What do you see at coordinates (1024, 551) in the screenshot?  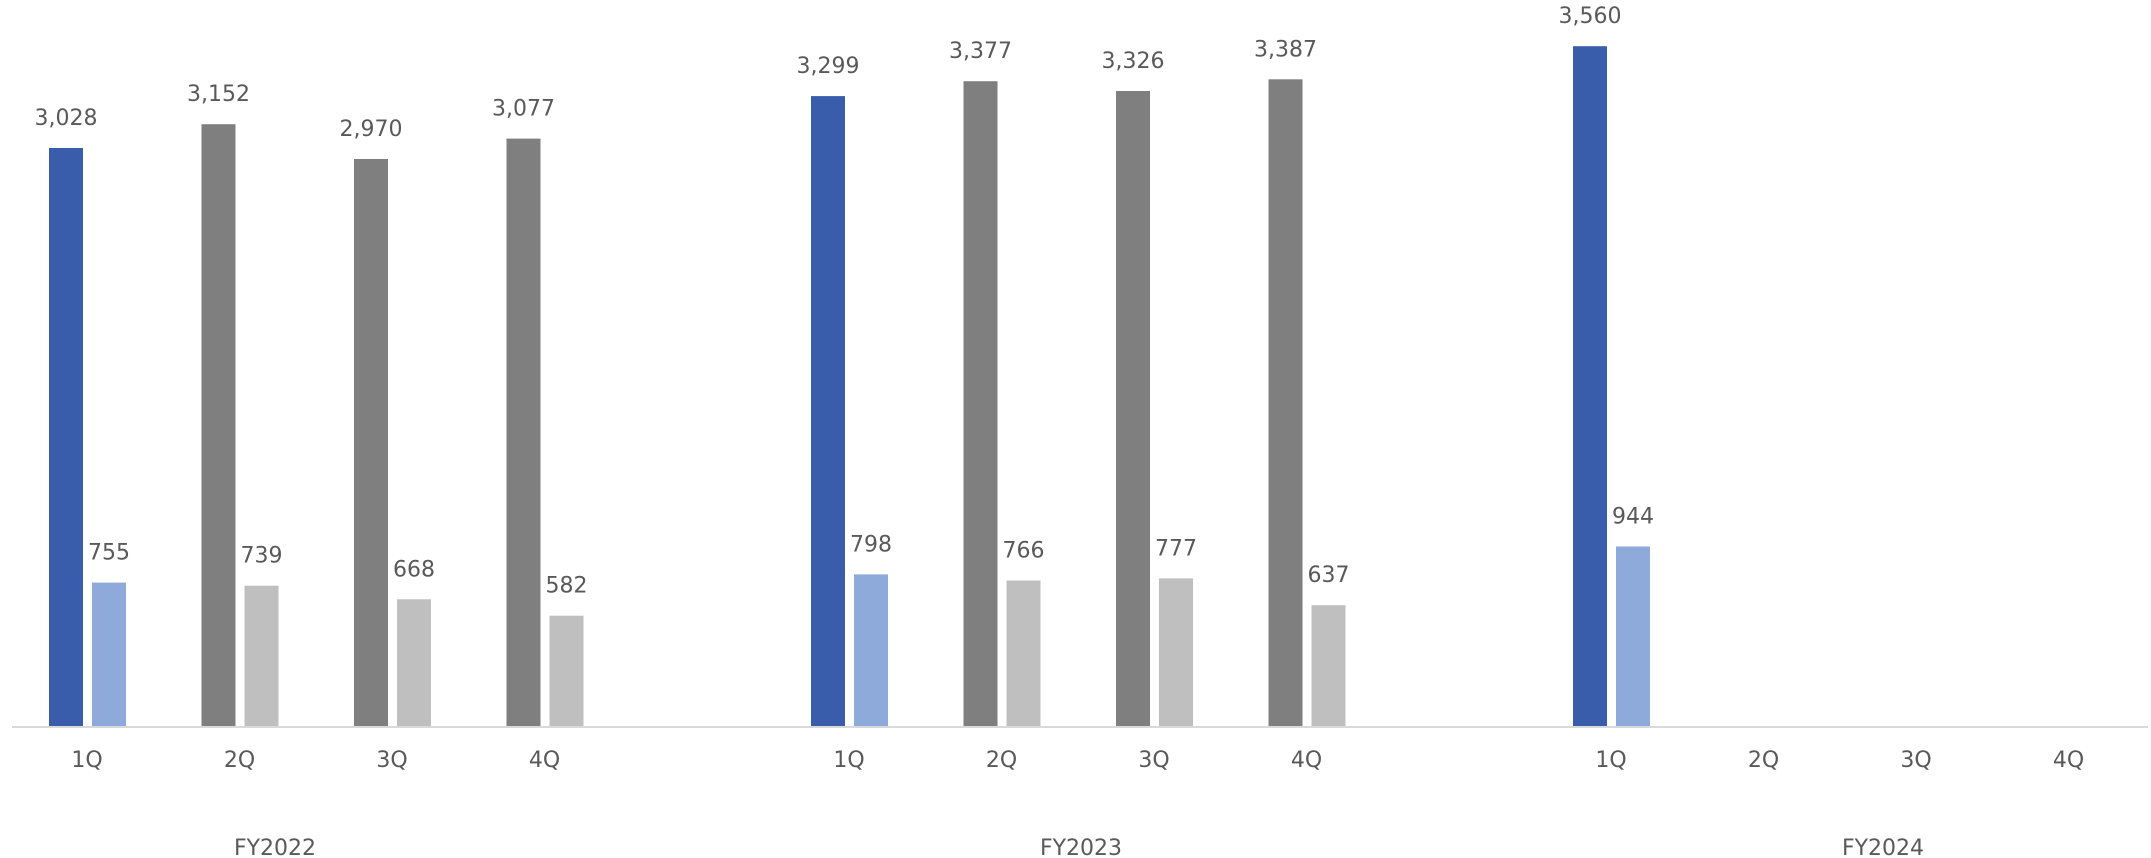 I see `data-label-secondary: 766` at bounding box center [1024, 551].